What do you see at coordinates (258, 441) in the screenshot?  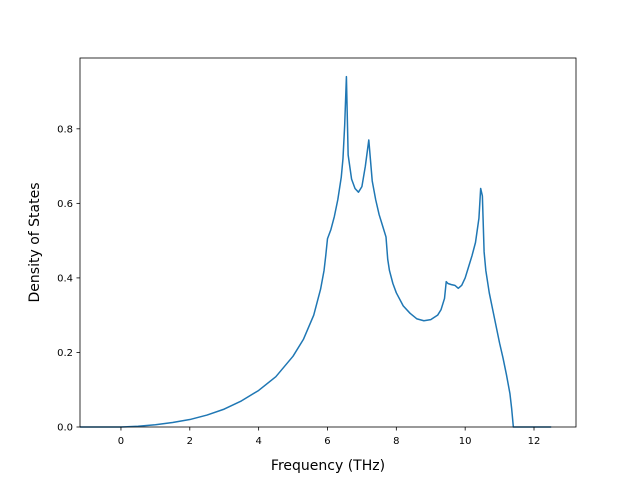 I see `x-tick-label: 4` at bounding box center [258, 441].